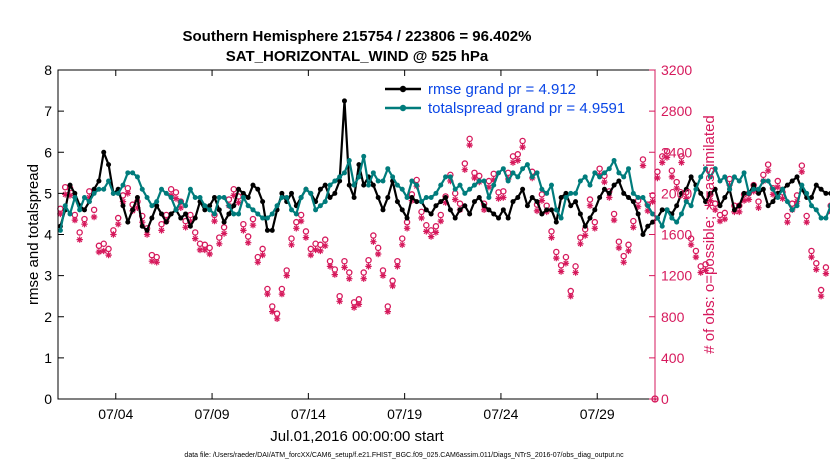 This screenshot has width=830, height=470. I want to click on left-y-tick-label: 4, so click(48, 235).